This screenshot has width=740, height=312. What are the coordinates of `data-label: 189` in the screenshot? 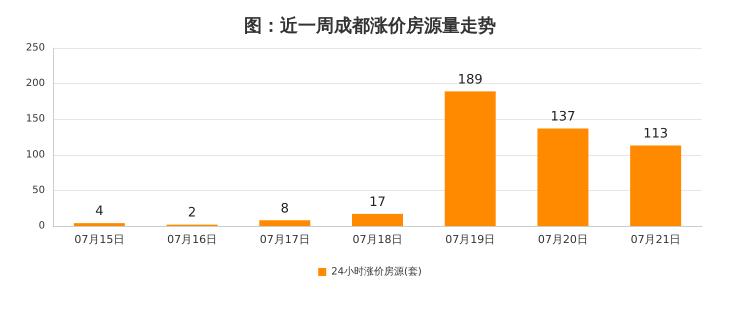 It's located at (470, 80).